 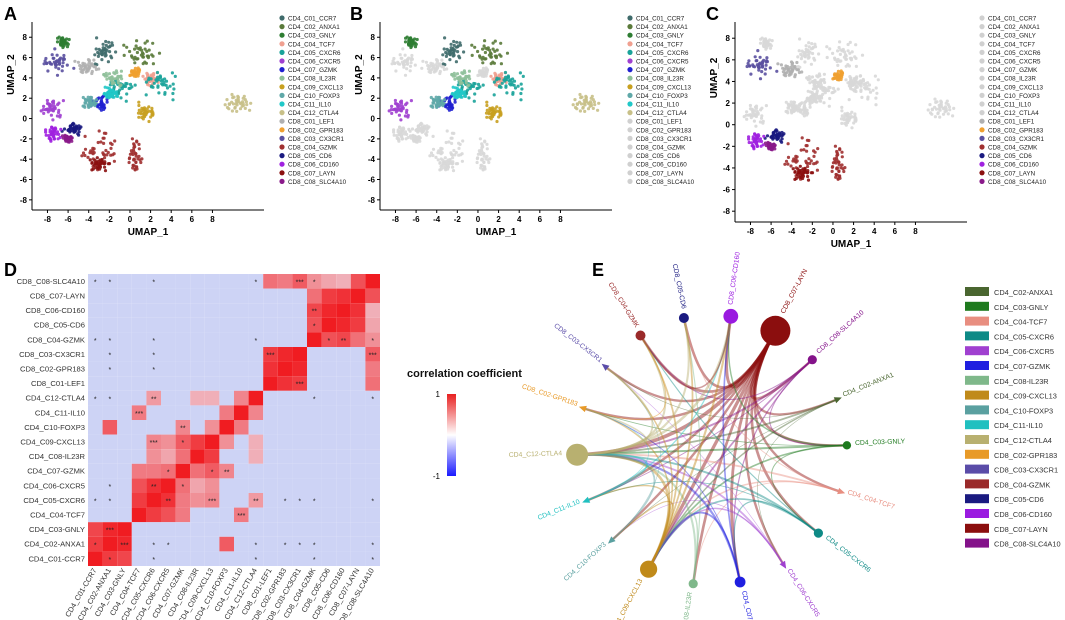 I want to click on legend-entry: CD8_C04_GZMK, so click(x=1013, y=148).